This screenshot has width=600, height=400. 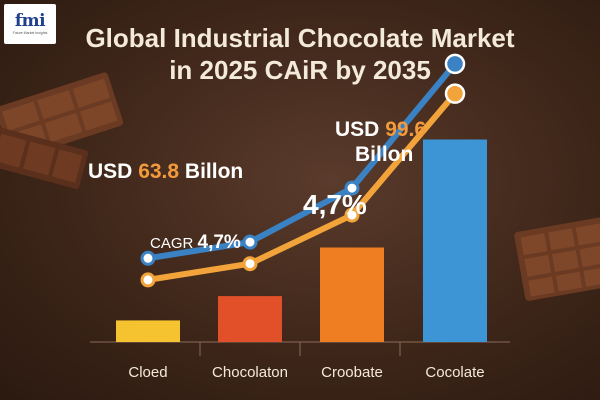 What do you see at coordinates (62, 130) in the screenshot?
I see `chocolate-decoration-left` at bounding box center [62, 130].